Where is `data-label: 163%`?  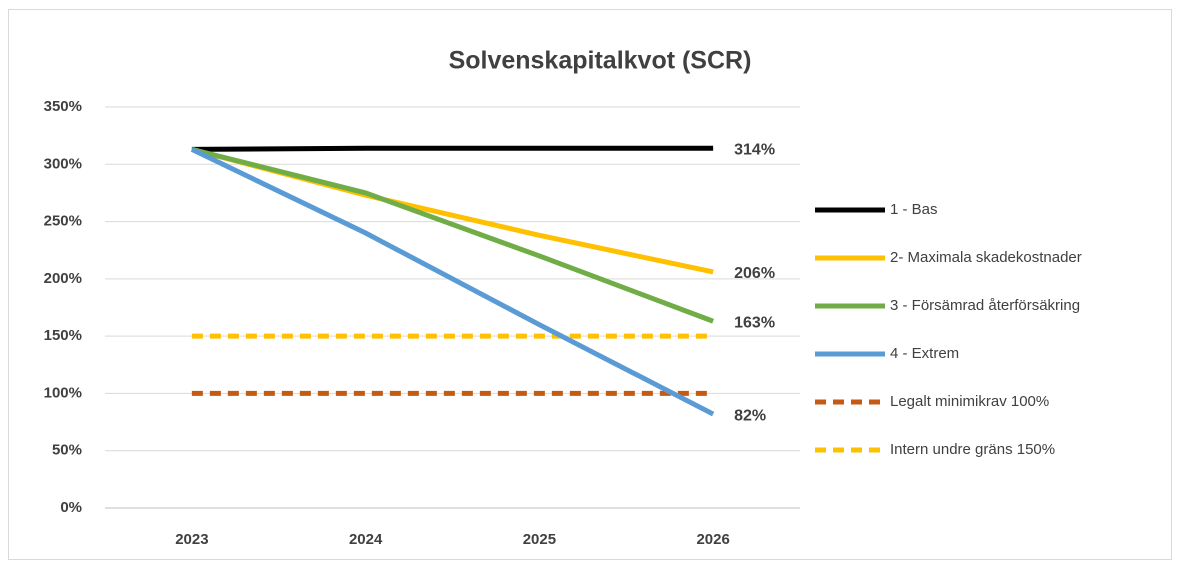 data-label: 163% is located at coordinates (754, 322).